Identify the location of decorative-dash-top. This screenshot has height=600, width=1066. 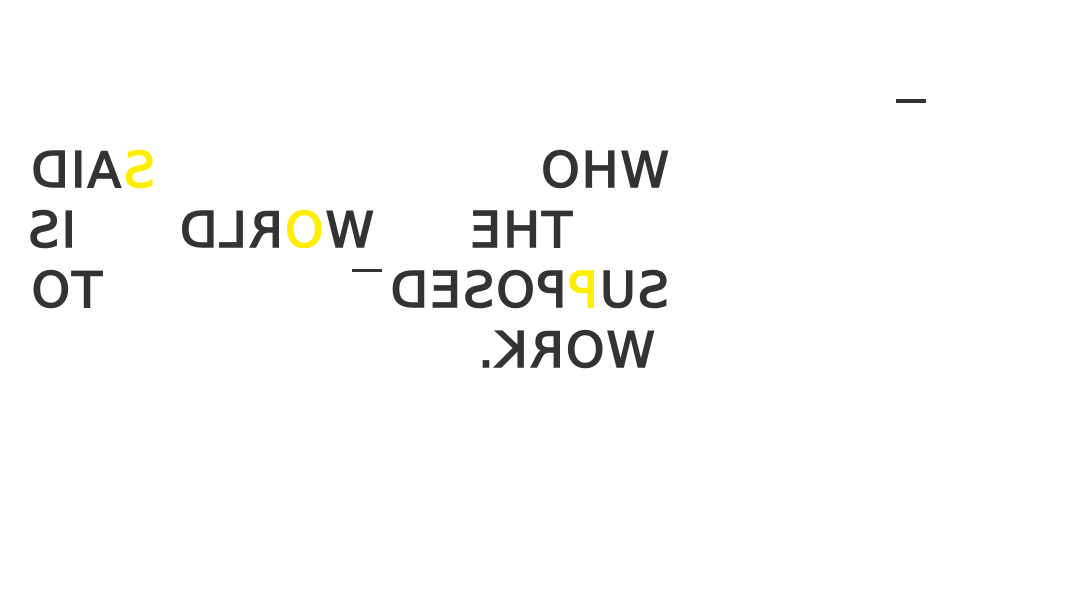
(911, 101).